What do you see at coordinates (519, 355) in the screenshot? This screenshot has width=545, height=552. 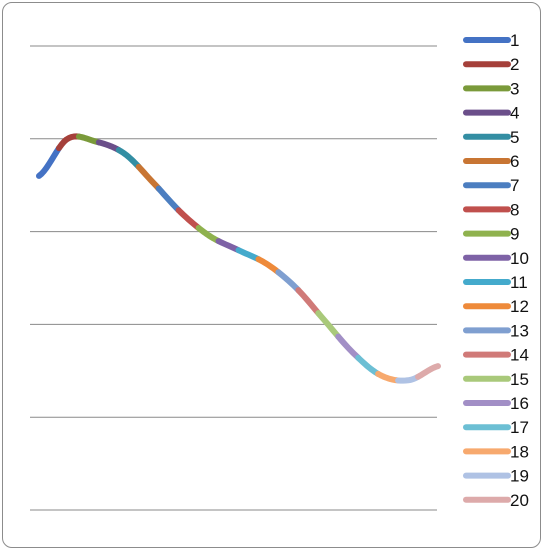 I see `legend-label-14: 14` at bounding box center [519, 355].